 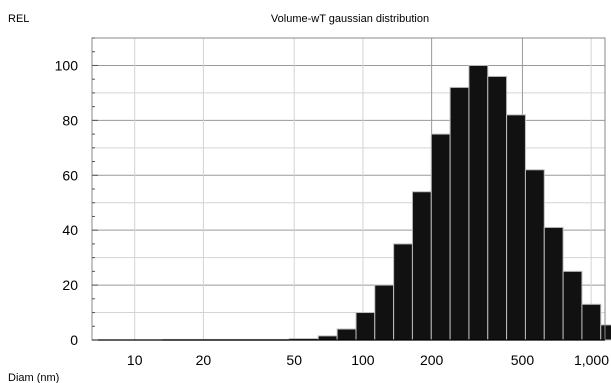 What do you see at coordinates (67, 202) in the screenshot?
I see `y-tick-labels: 0 20 40 60 80 100` at bounding box center [67, 202].